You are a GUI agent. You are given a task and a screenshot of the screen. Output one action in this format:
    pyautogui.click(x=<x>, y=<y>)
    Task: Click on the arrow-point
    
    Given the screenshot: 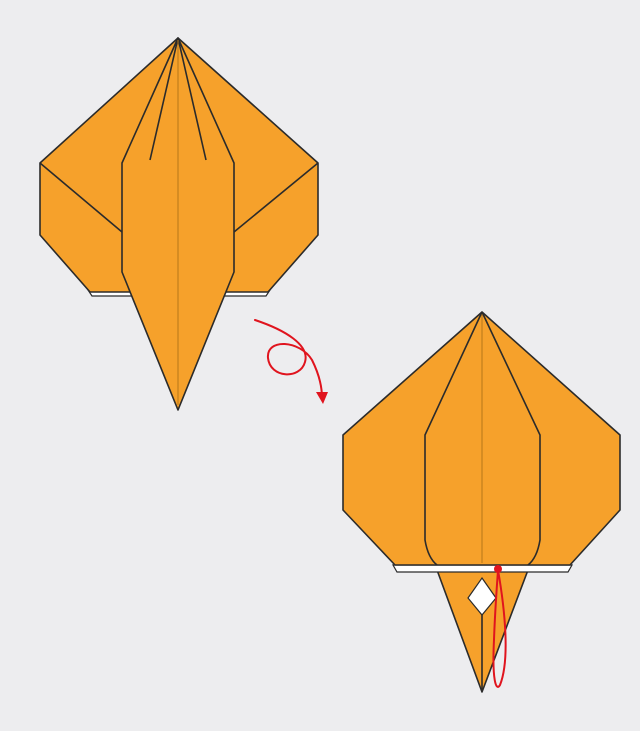 What is the action you would take?
    pyautogui.click(x=498, y=569)
    